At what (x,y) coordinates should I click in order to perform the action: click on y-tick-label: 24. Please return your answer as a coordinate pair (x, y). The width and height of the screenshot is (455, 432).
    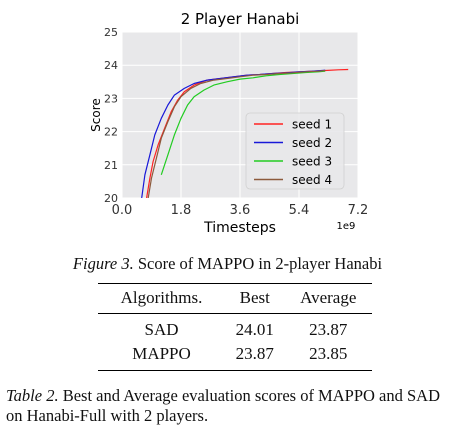
    Looking at the image, I should click on (111, 65).